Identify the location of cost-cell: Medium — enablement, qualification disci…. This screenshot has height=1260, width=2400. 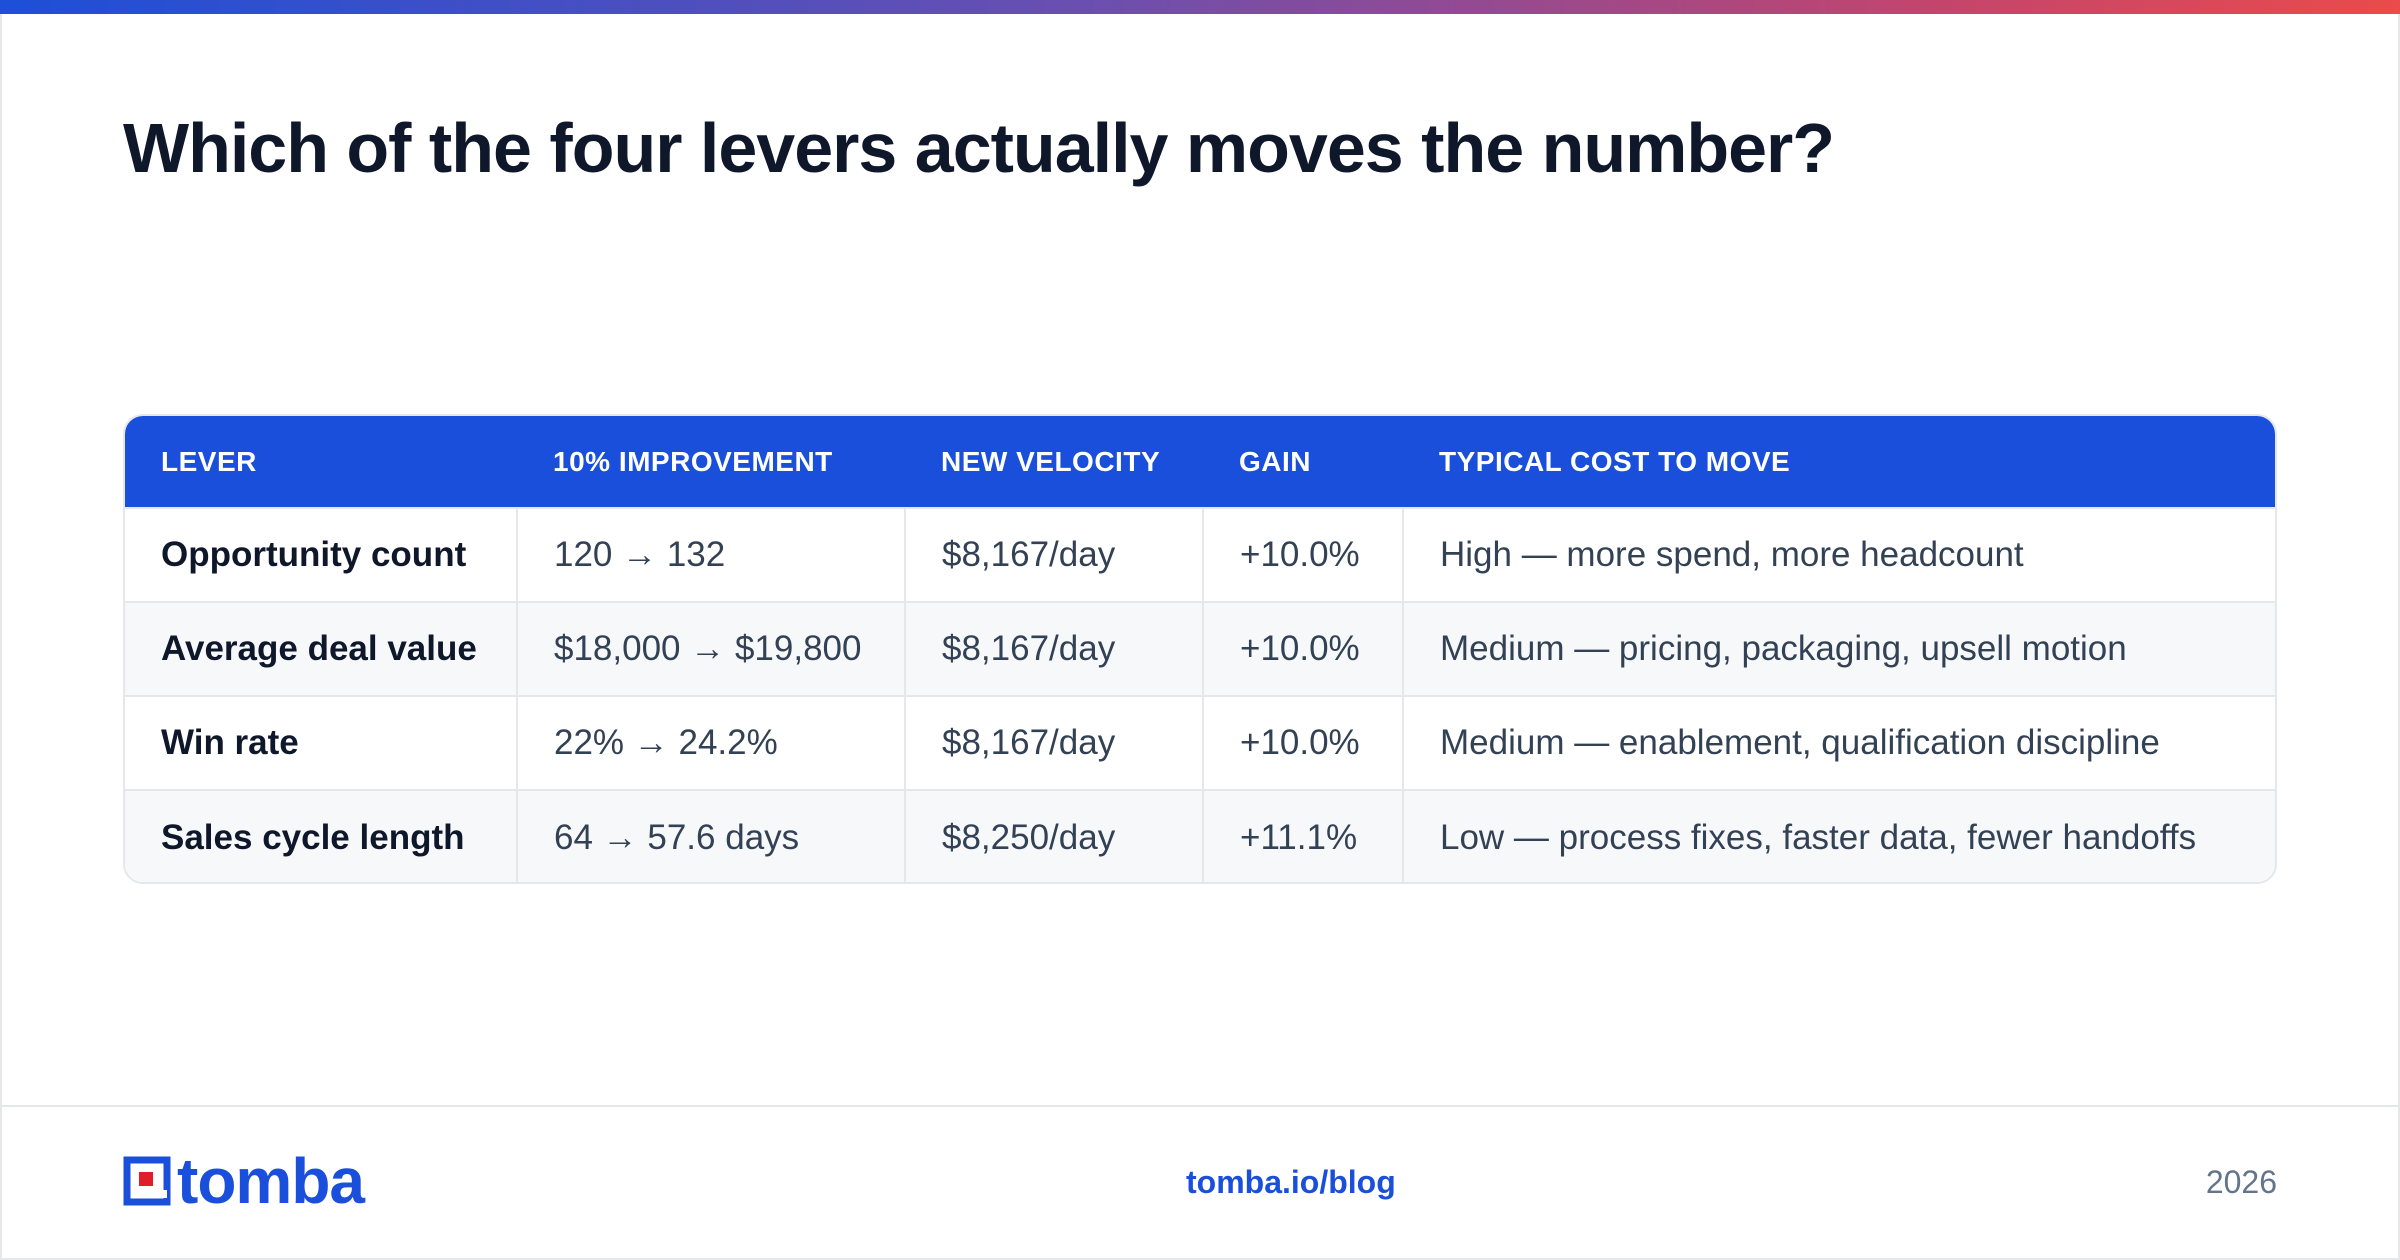
(1839, 742).